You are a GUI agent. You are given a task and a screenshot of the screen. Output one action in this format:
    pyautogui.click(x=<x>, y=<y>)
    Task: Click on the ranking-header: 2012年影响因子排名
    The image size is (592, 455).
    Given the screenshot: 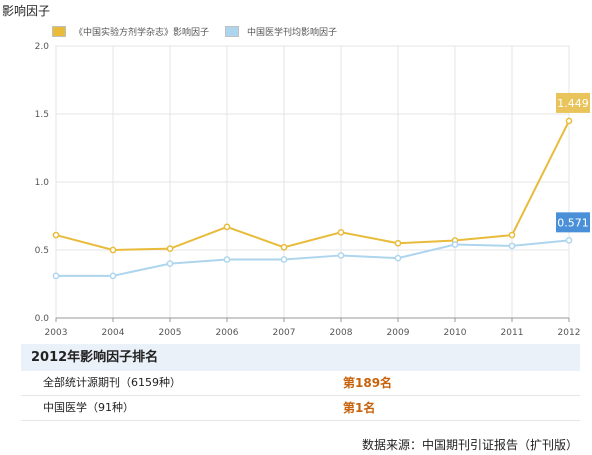 What is the action you would take?
    pyautogui.click(x=300, y=357)
    